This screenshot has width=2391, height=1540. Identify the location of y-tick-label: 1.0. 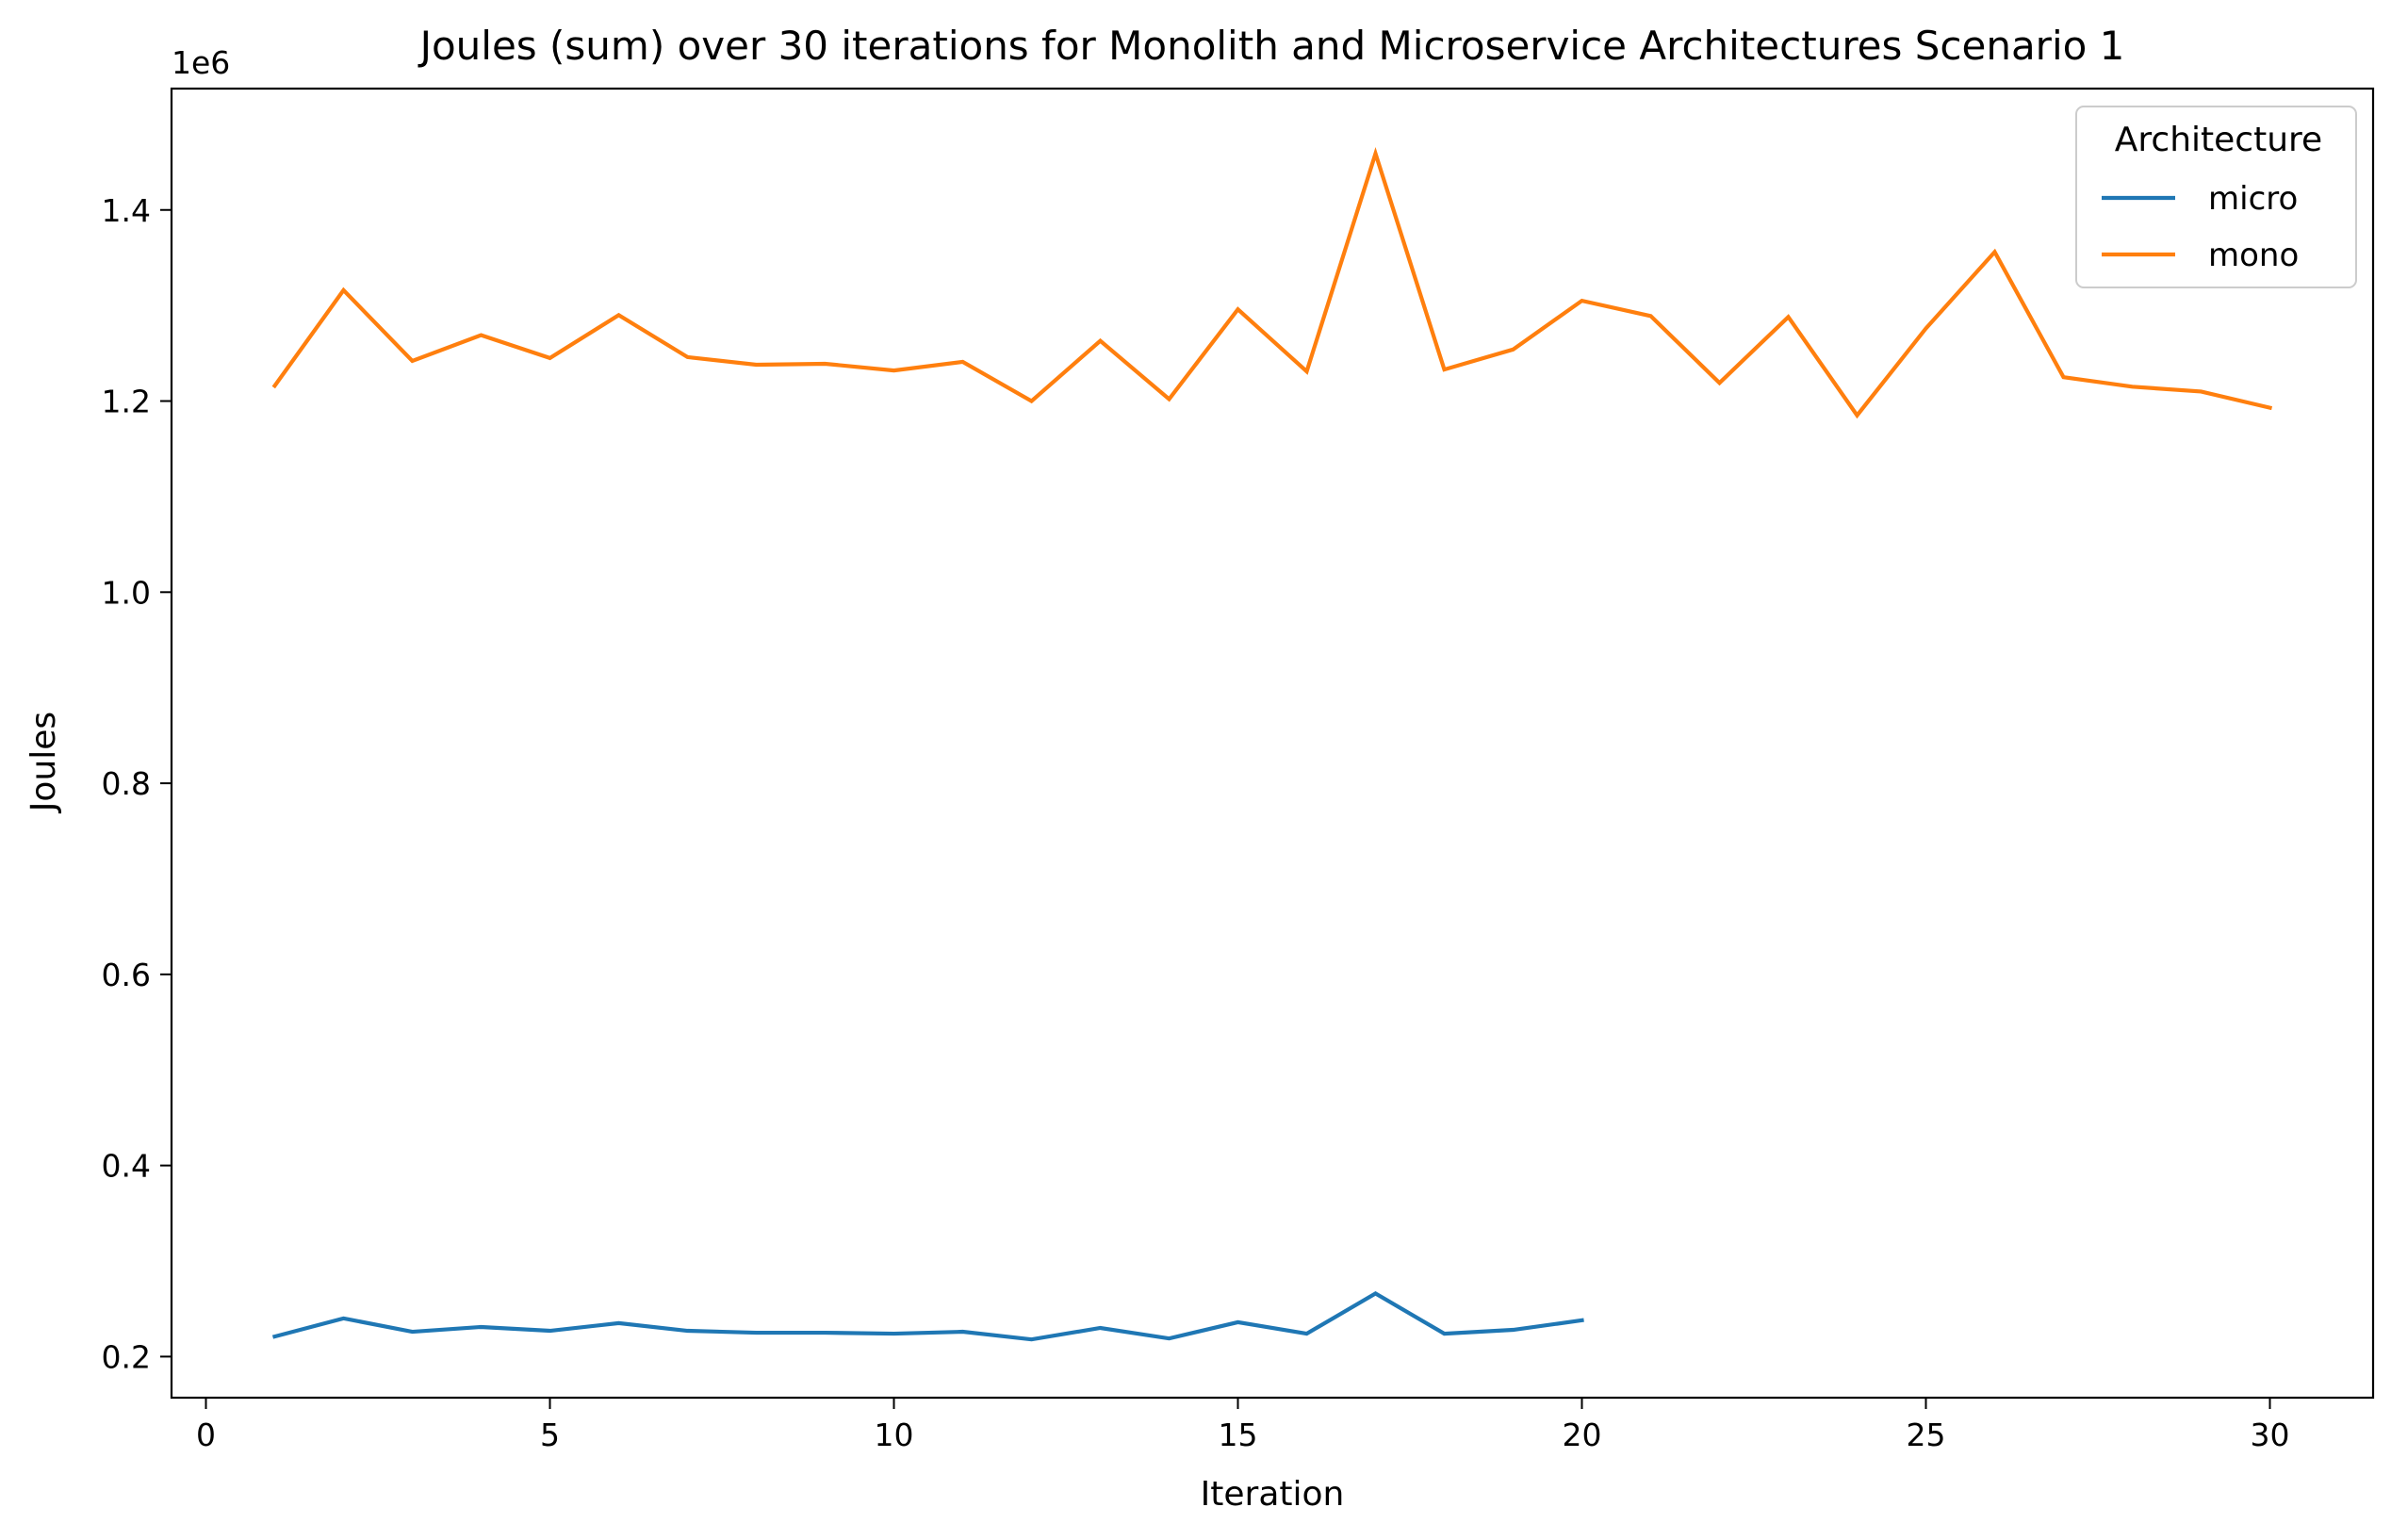
(126, 592).